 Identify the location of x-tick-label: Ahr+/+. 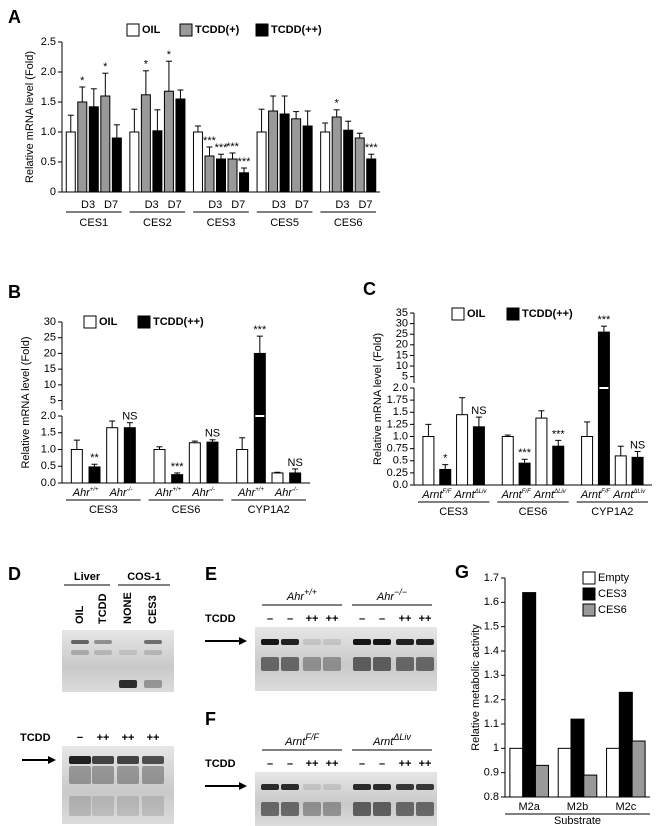
(167, 493).